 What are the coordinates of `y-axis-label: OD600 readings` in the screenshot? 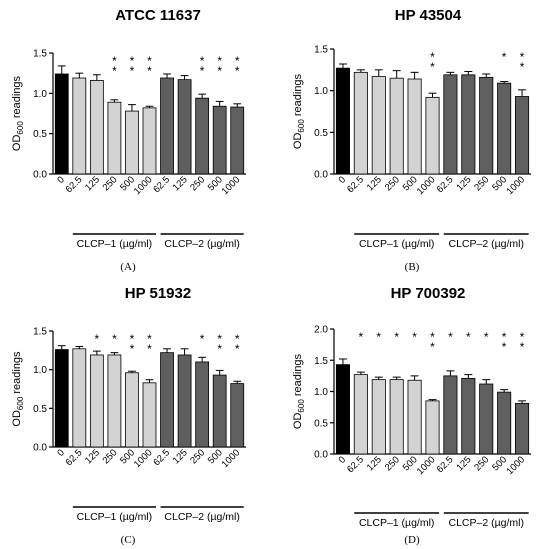 It's located at (299, 111).